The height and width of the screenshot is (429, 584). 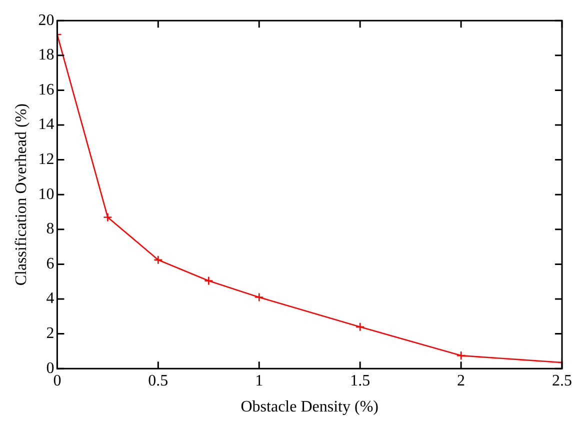 I want to click on x-tick-label: 2, so click(x=461, y=381).